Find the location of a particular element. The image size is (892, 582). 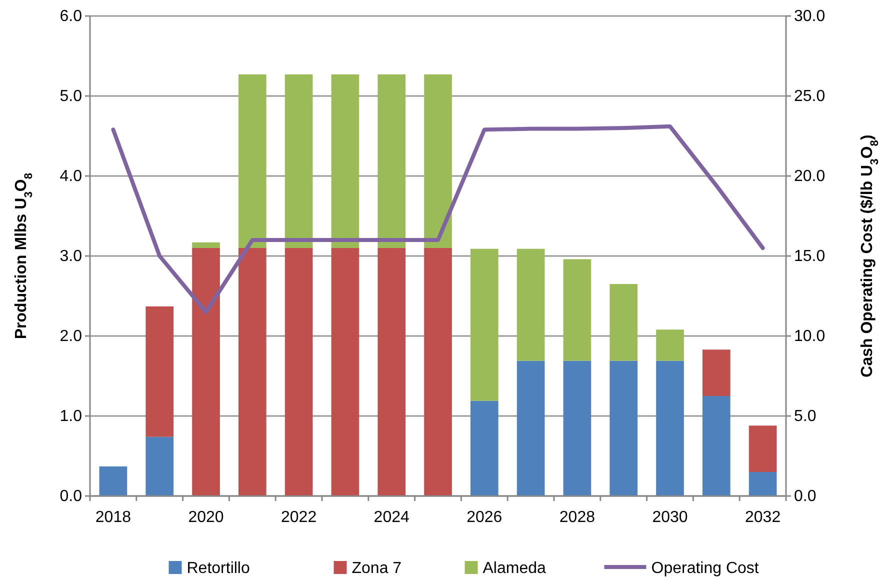

y-tick-label: 2.0 is located at coordinates (71, 336).